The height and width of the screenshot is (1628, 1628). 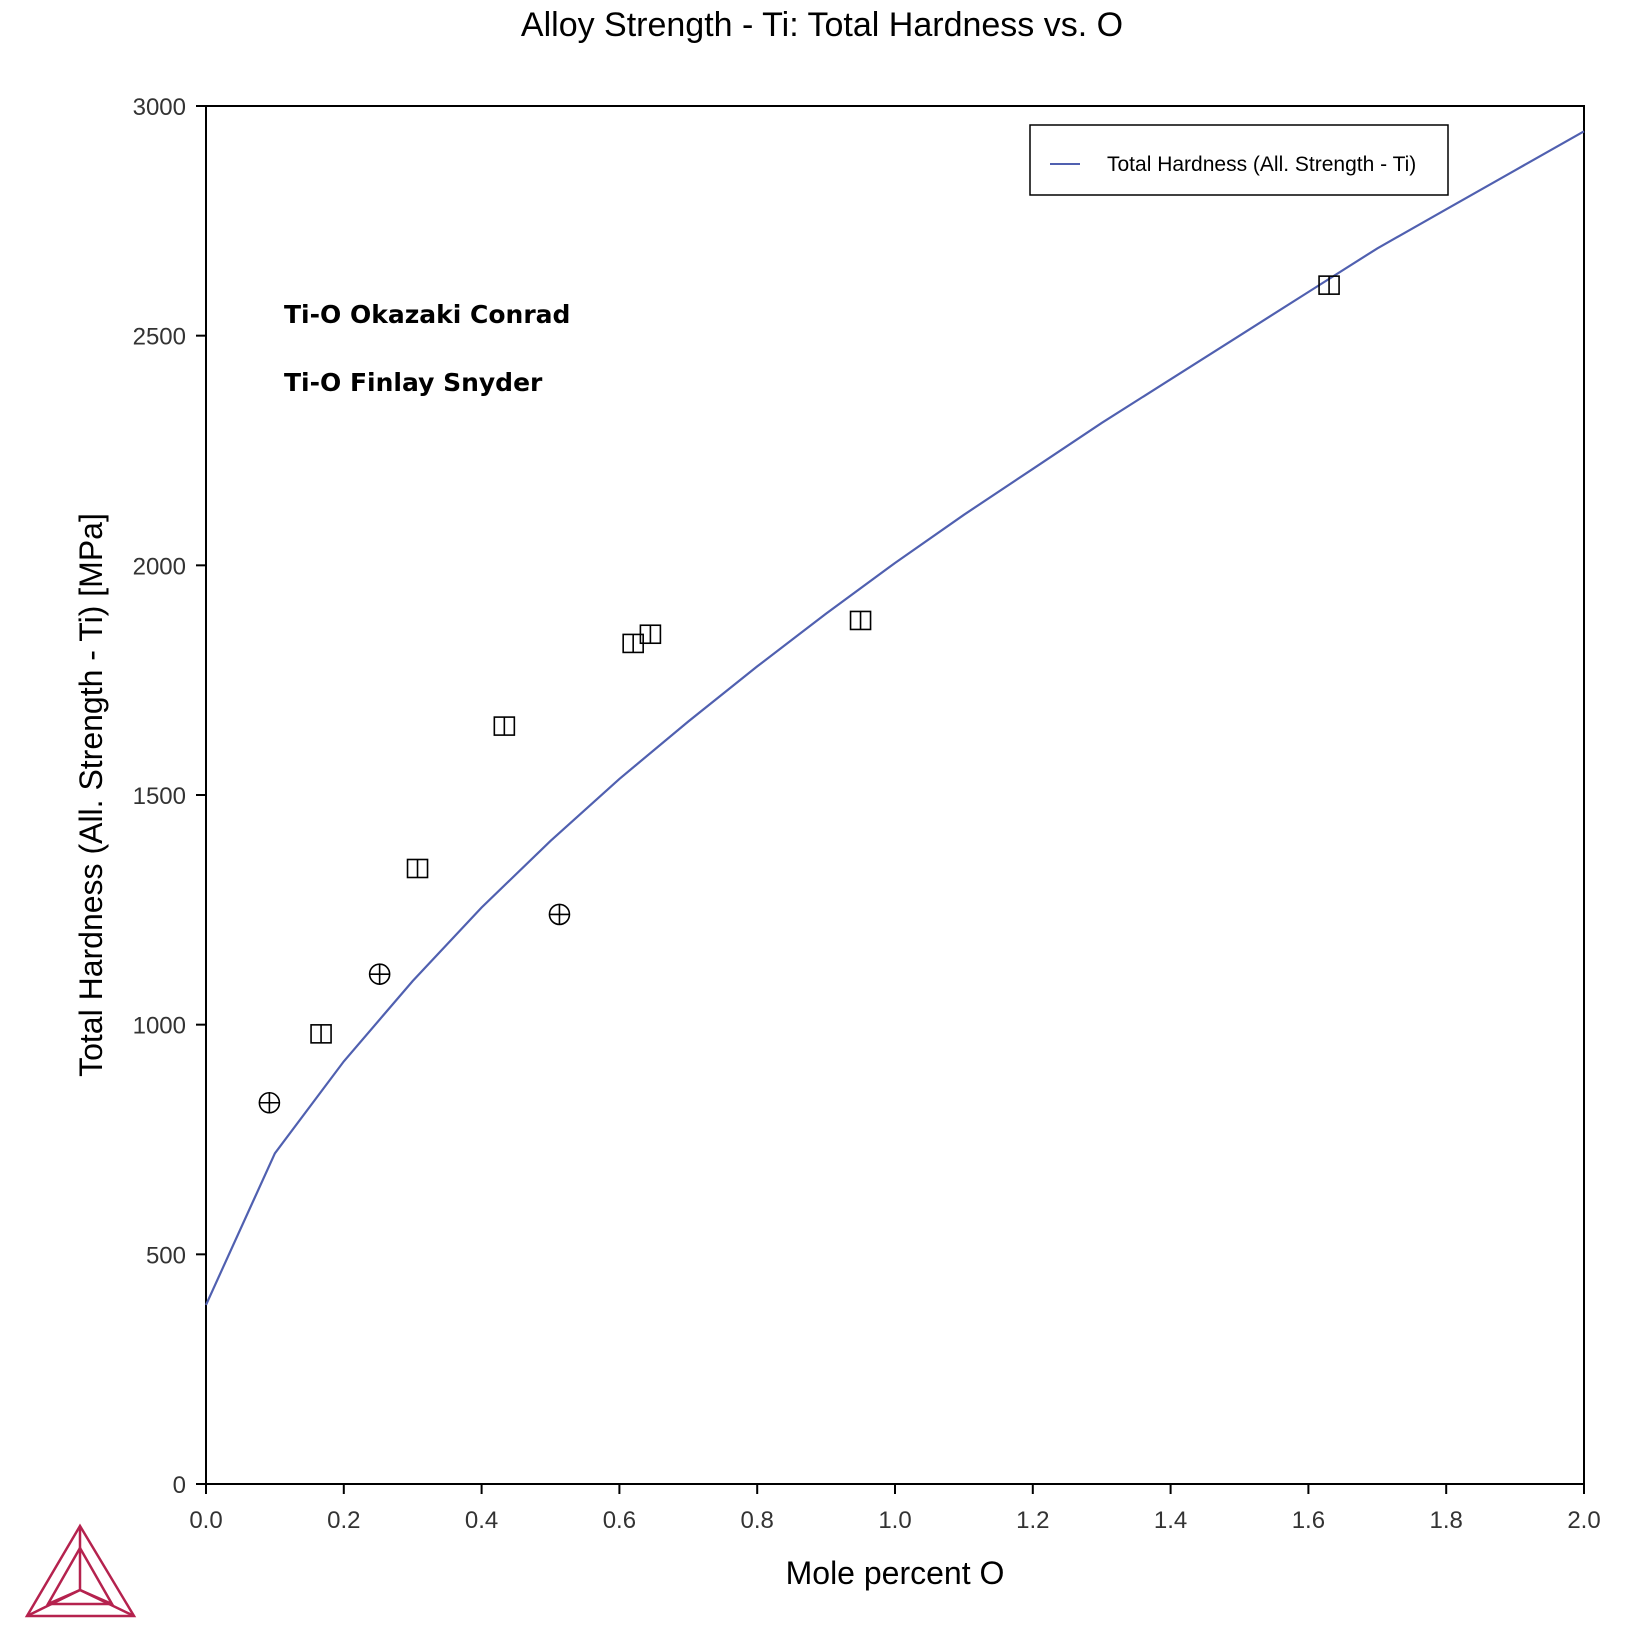 I want to click on y-axis: 0 500 1000 1500 2000 2500 3000, so click(x=169, y=796).